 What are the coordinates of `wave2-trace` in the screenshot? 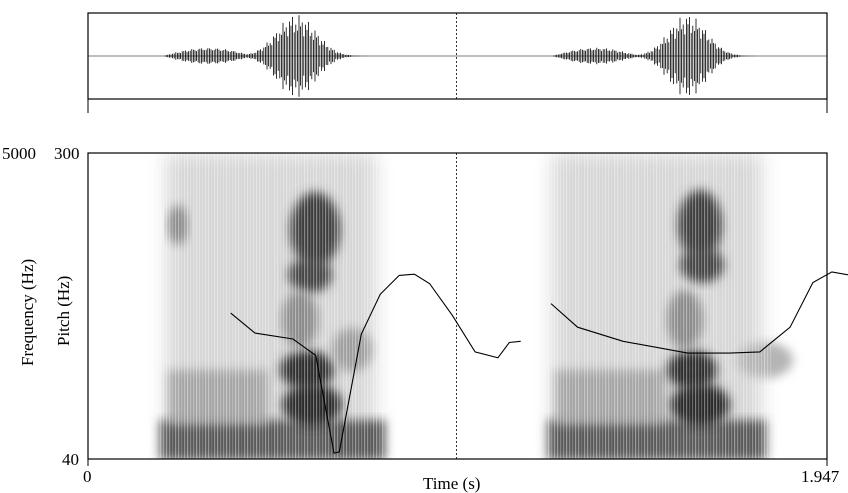 It's located at (654, 56).